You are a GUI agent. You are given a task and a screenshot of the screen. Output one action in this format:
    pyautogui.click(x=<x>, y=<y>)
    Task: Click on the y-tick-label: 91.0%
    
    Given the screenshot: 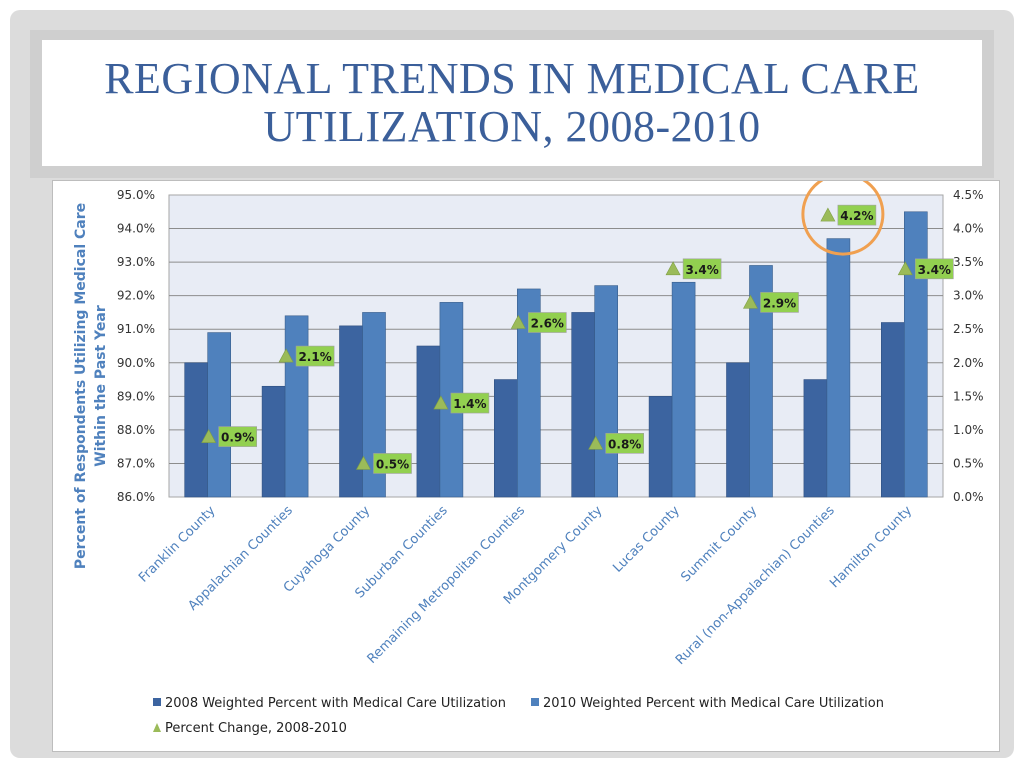 What is the action you would take?
    pyautogui.click(x=136, y=329)
    